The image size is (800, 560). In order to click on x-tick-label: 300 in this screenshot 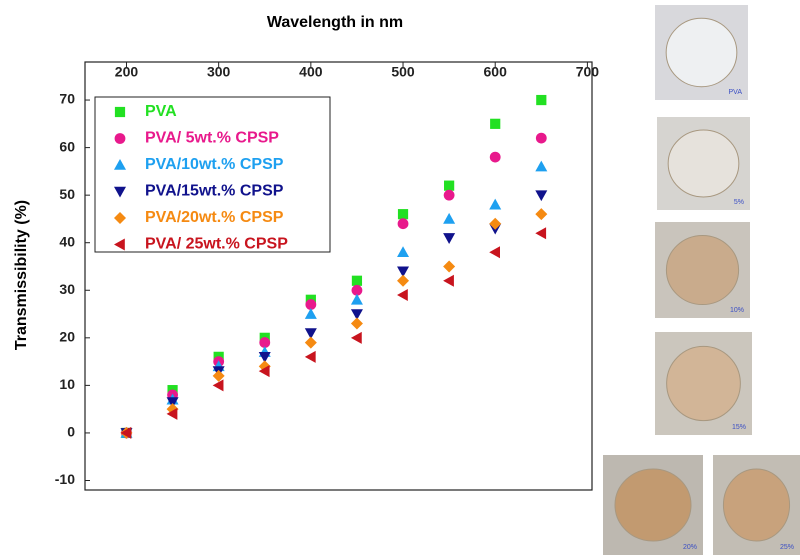, I will do `click(219, 72)`.